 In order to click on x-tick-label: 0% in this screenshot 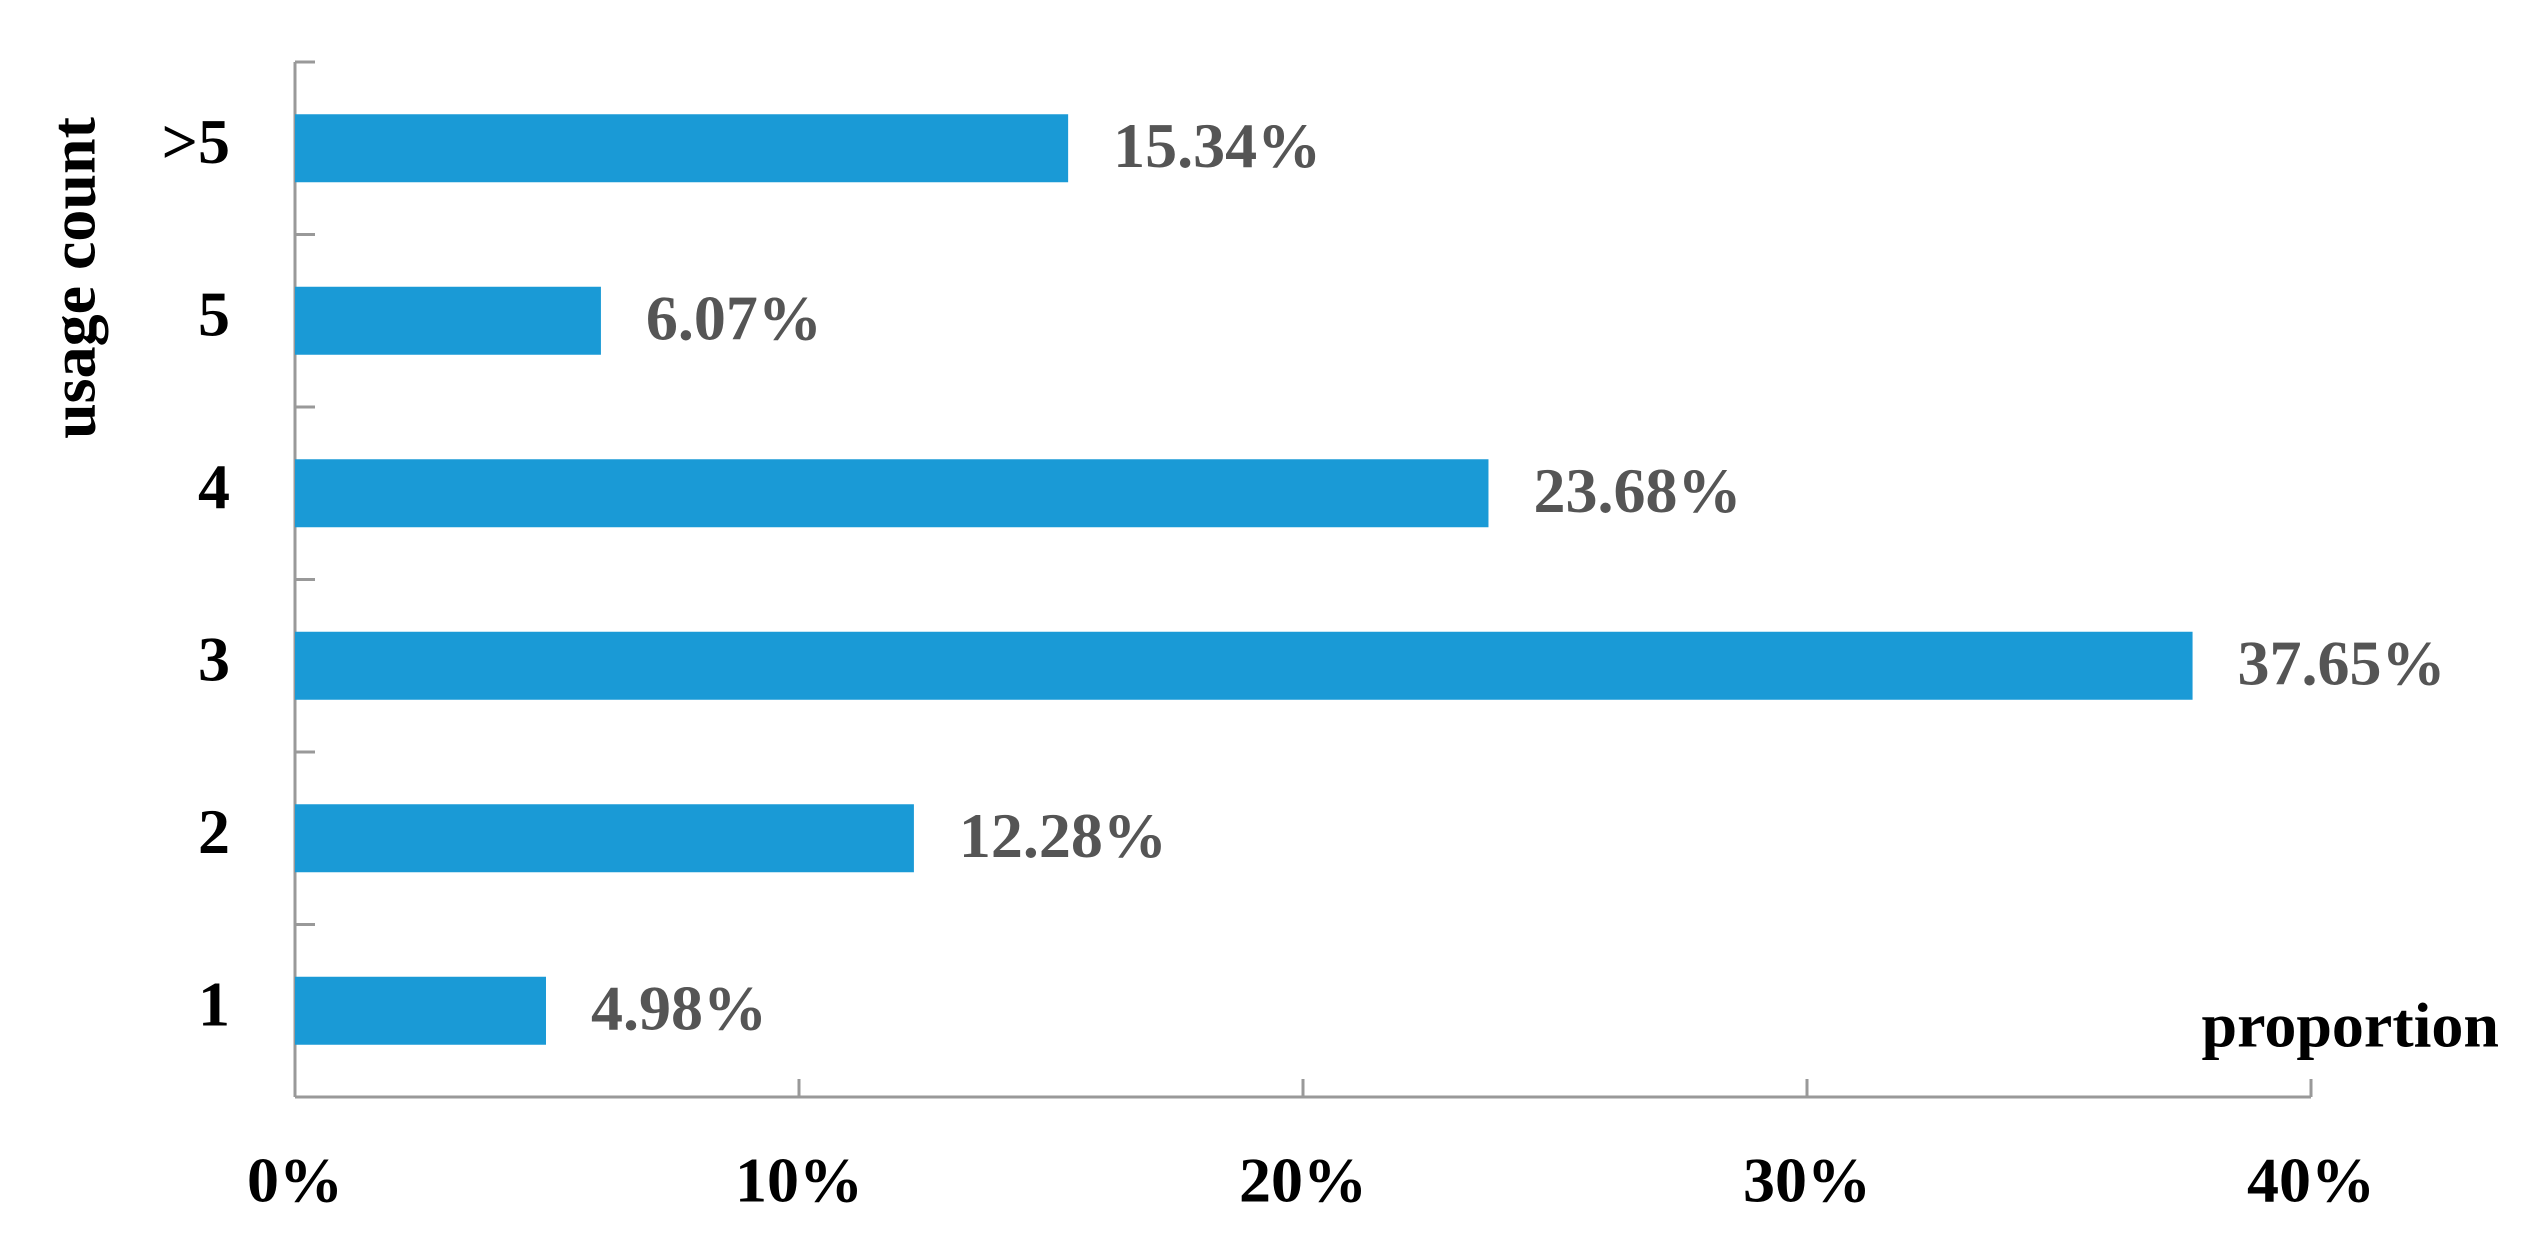, I will do `click(295, 1180)`.